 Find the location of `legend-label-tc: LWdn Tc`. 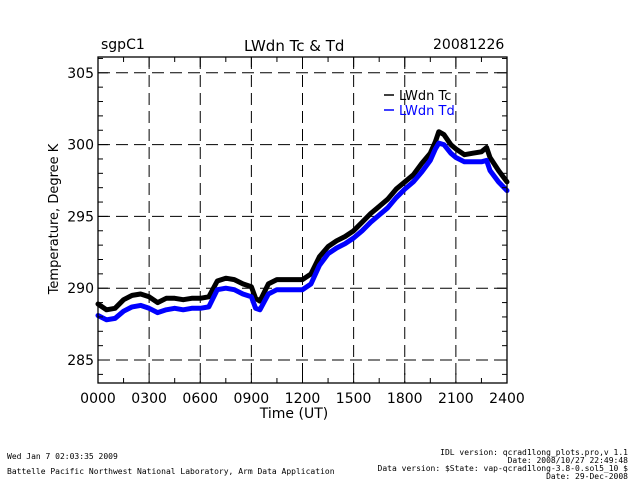

legend-label-tc: LWdn Tc is located at coordinates (425, 96).